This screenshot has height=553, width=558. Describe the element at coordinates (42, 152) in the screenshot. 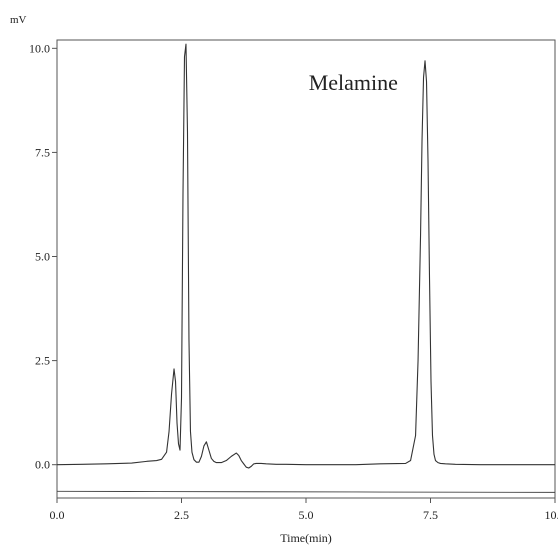

I see `y-tick-label: 7.5` at that location.